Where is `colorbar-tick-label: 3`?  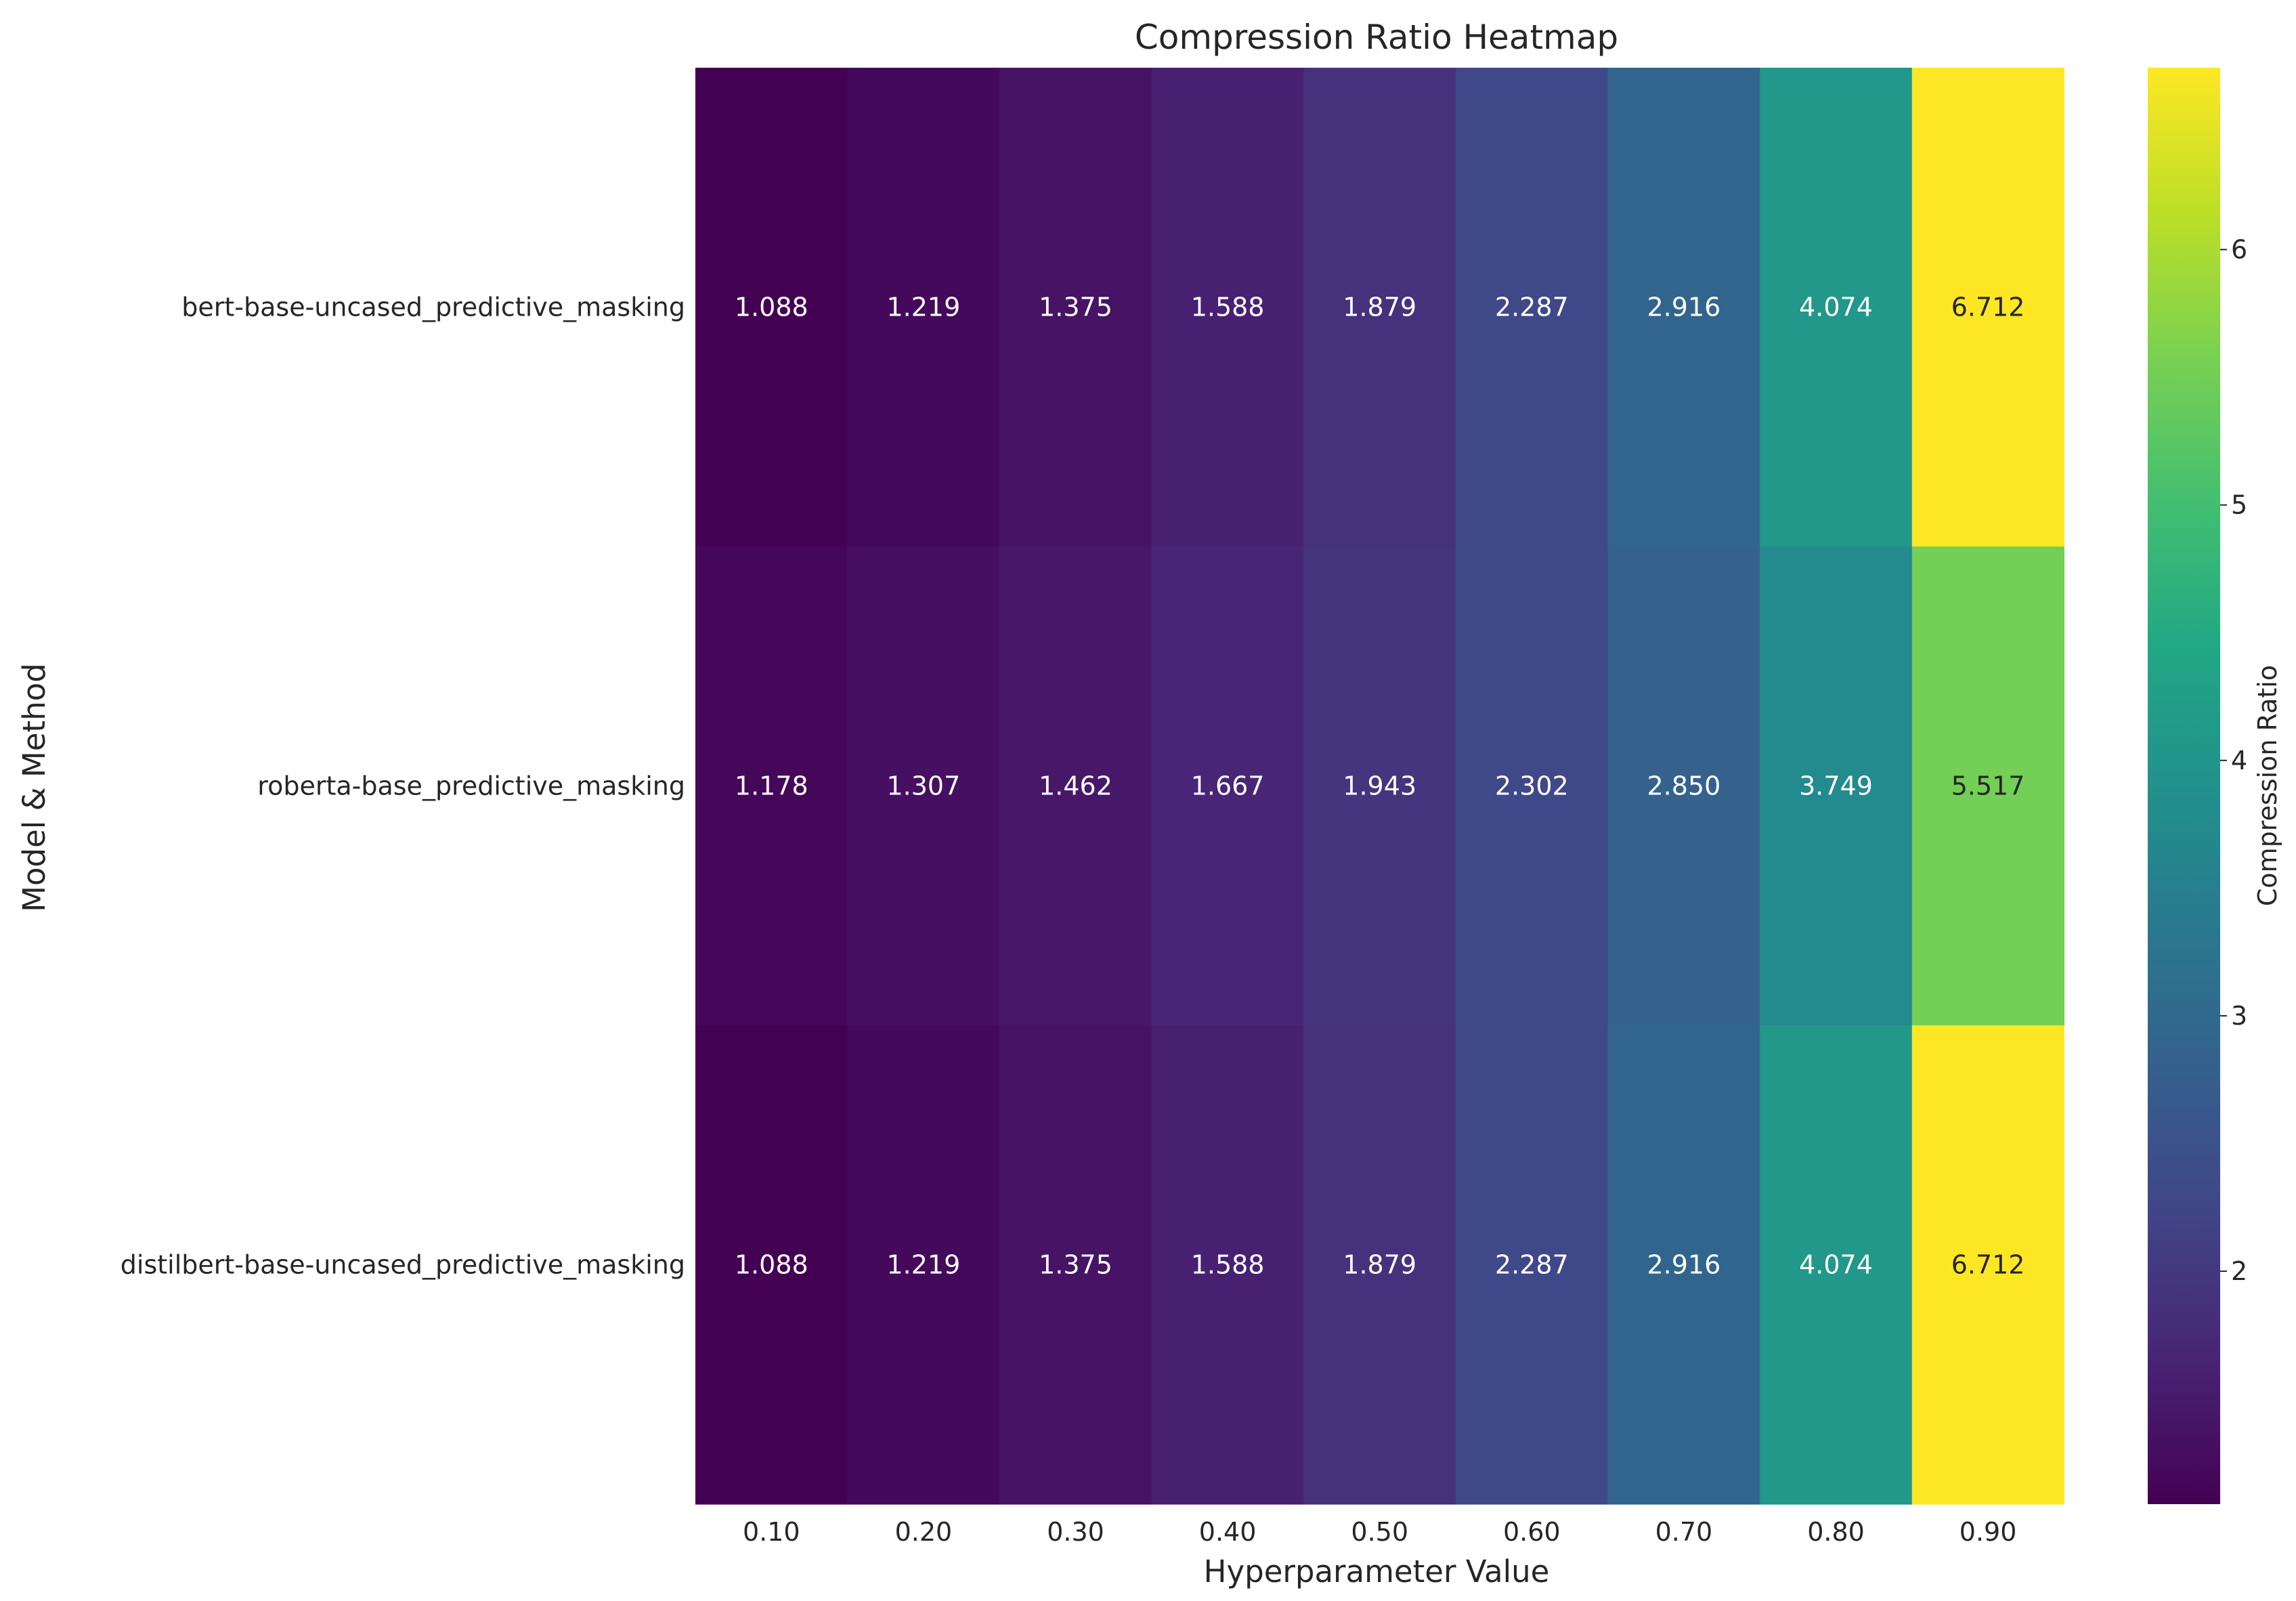 colorbar-tick-label: 3 is located at coordinates (2239, 1016).